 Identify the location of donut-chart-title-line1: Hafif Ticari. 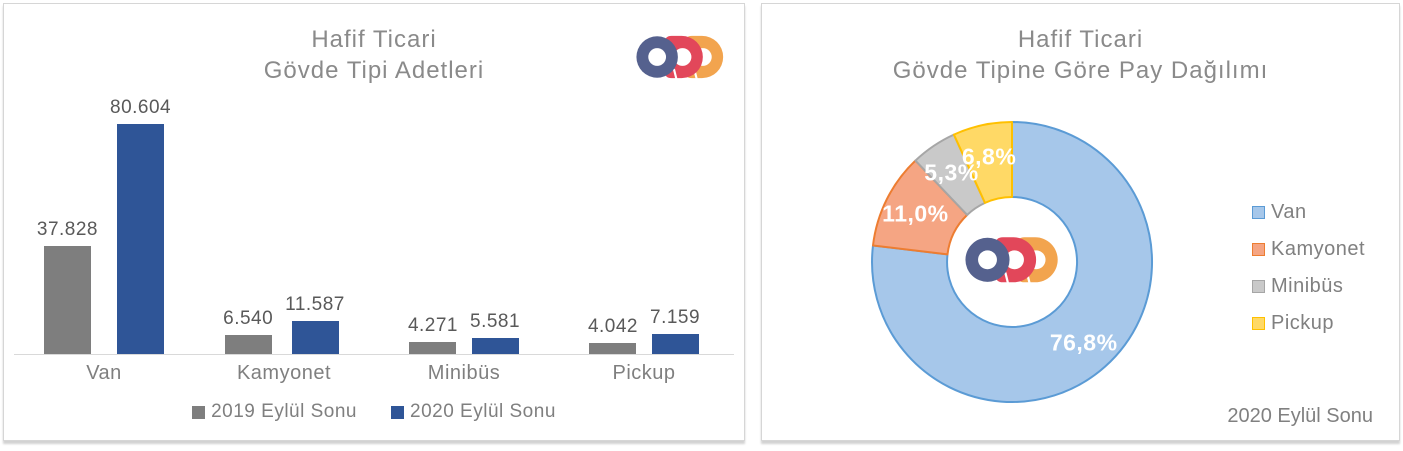
(1080, 39).